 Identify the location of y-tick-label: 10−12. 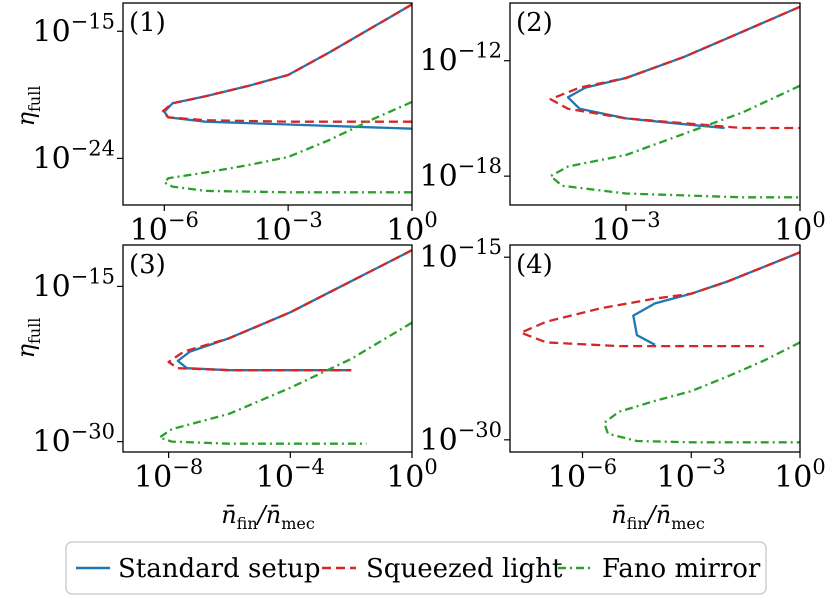
(460, 59).